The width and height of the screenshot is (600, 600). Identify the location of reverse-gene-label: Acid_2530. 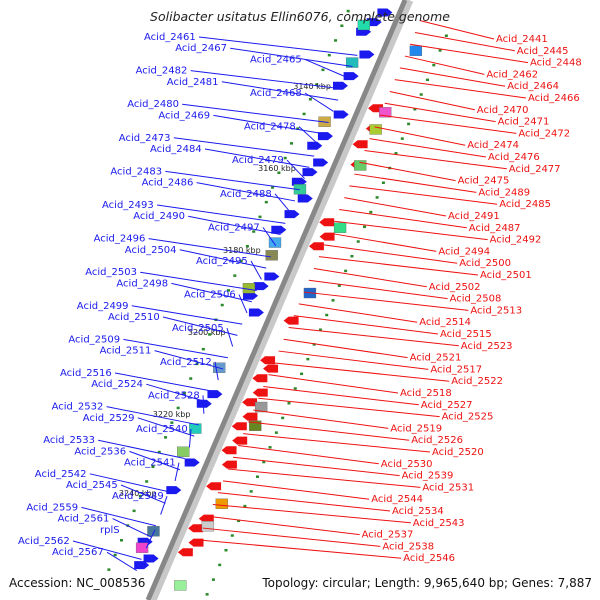
(407, 464).